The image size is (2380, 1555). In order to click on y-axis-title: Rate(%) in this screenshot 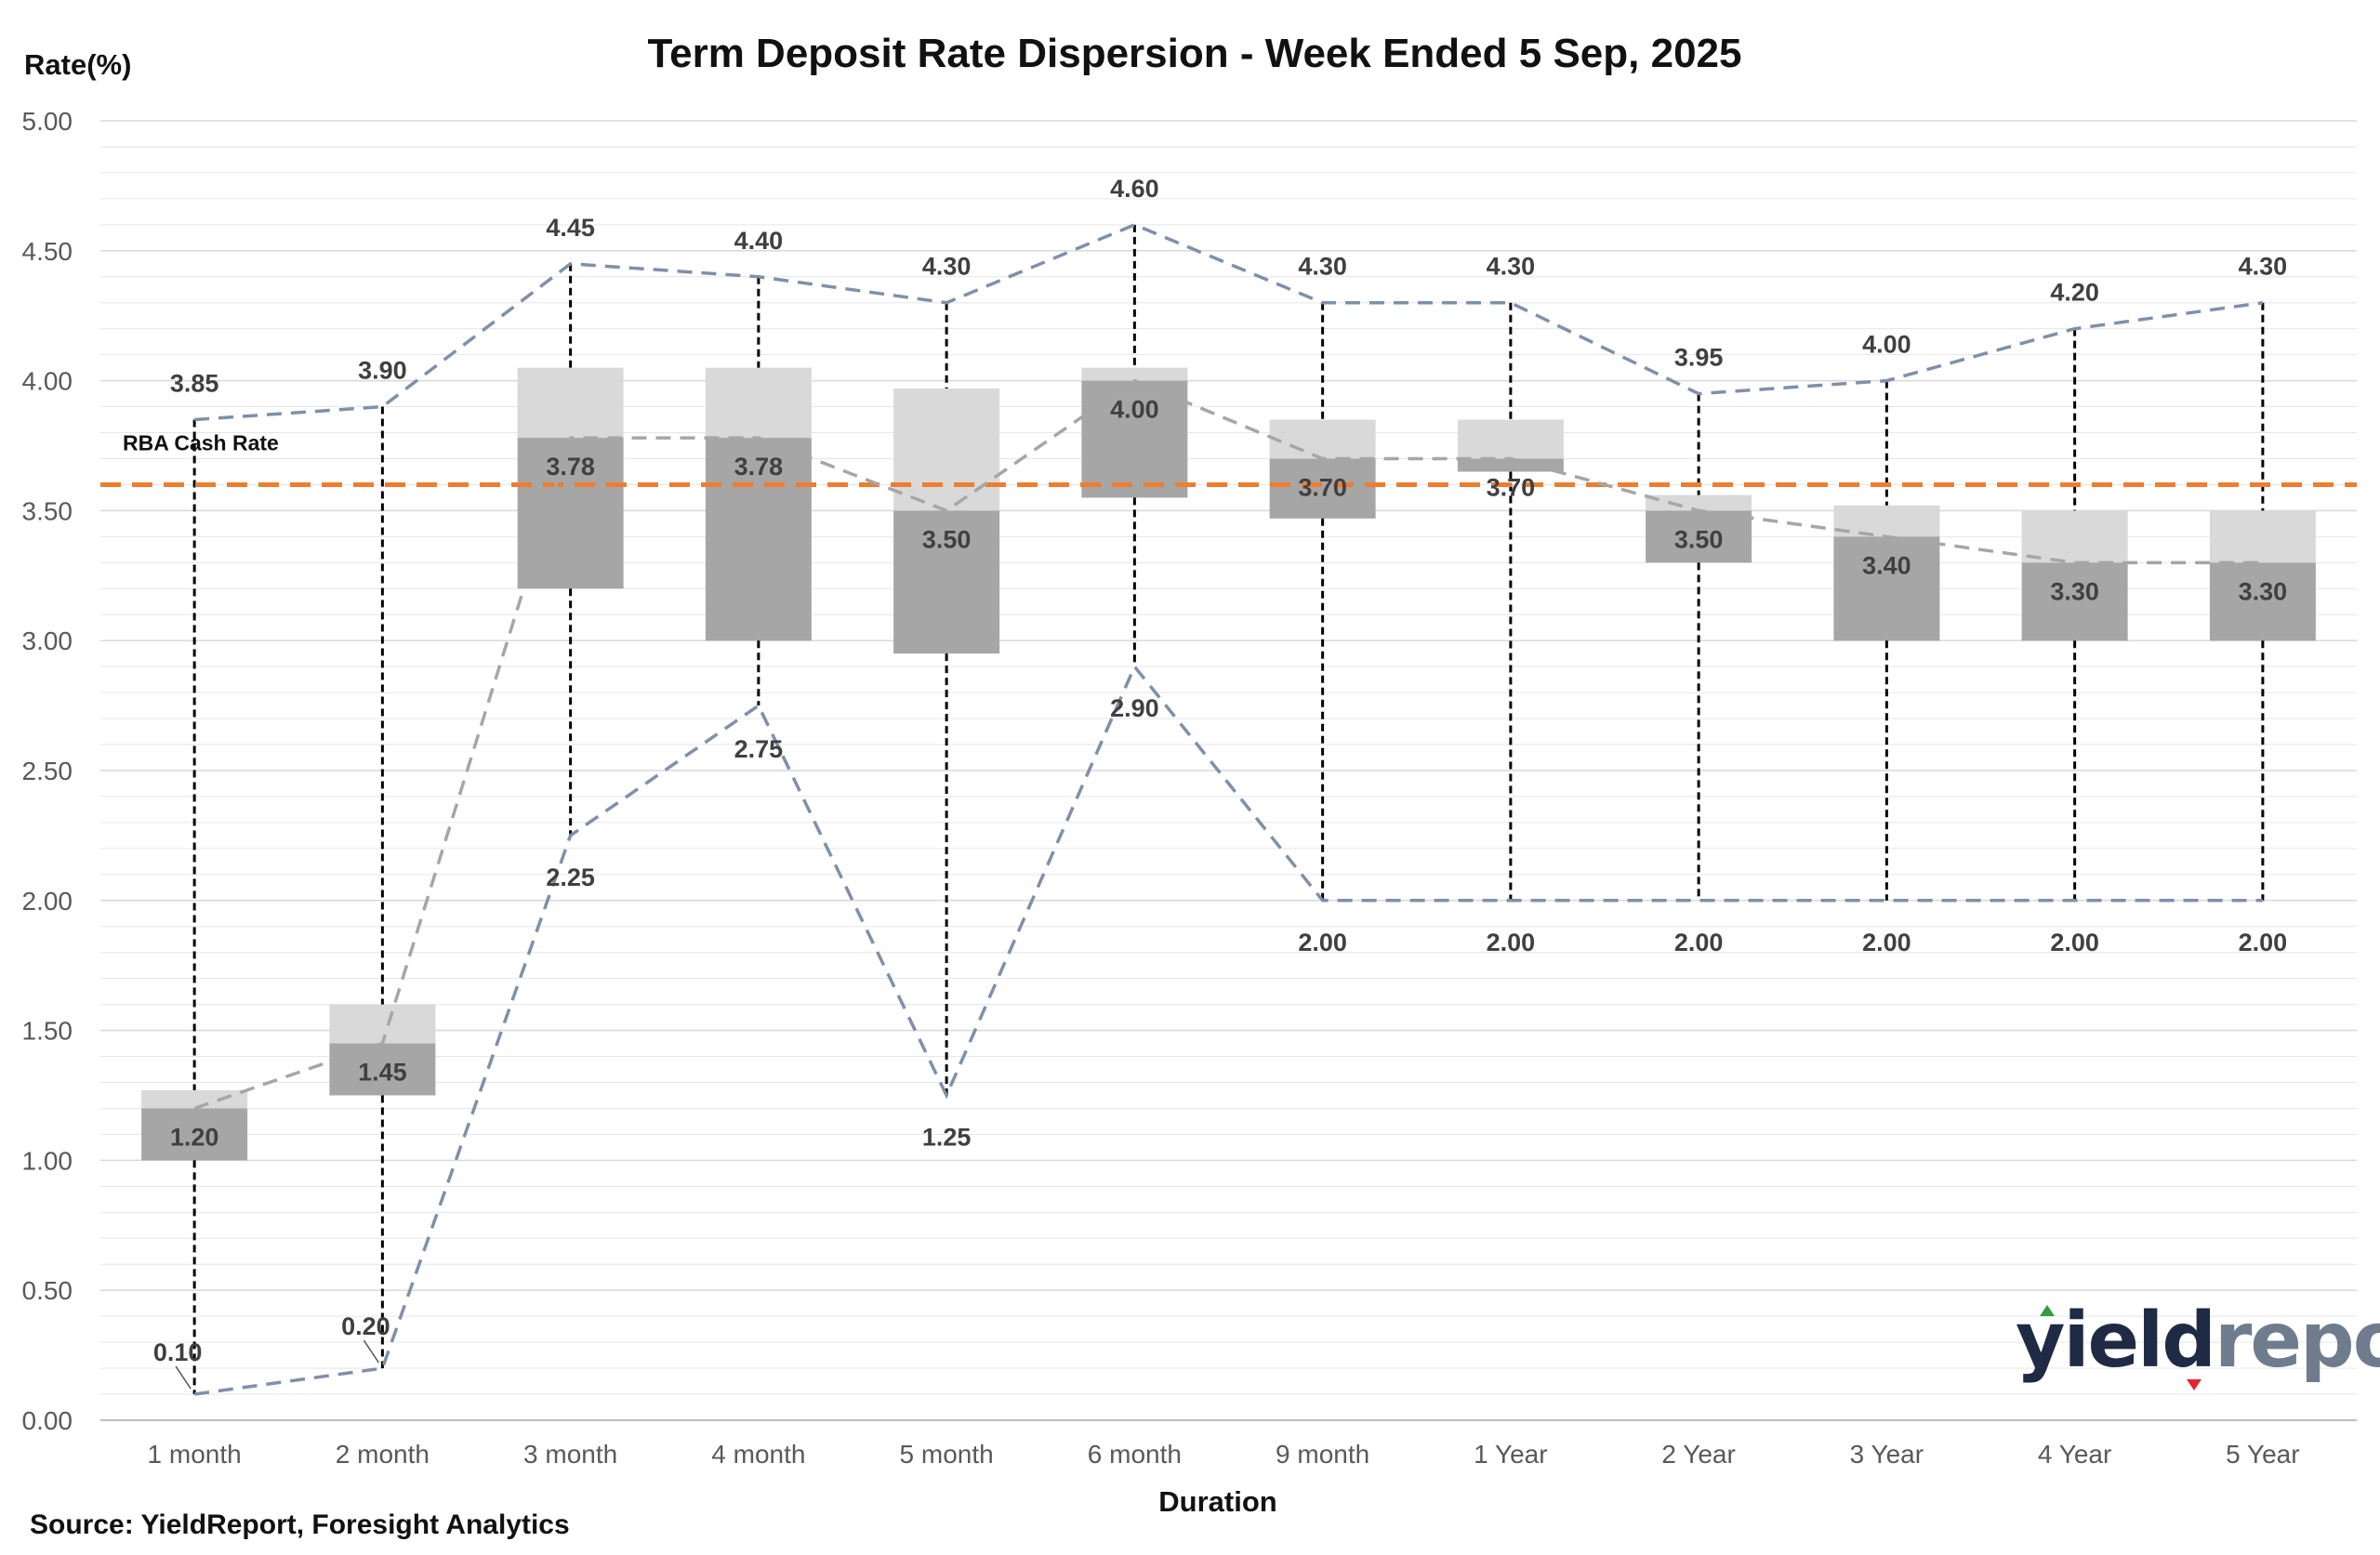, I will do `click(77, 64)`.